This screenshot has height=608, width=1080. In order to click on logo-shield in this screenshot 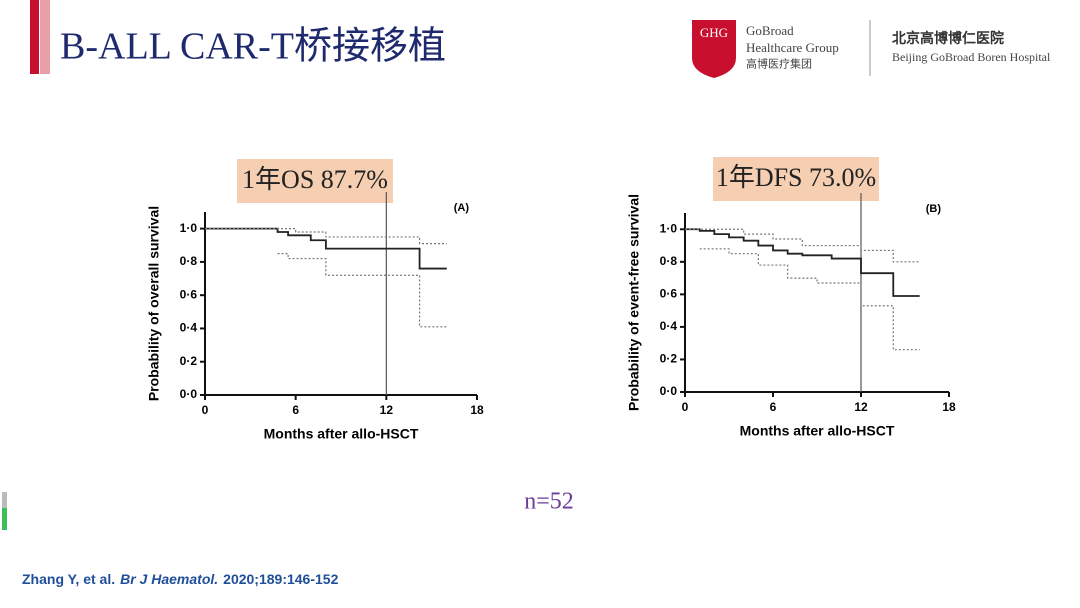, I will do `click(714, 49)`.